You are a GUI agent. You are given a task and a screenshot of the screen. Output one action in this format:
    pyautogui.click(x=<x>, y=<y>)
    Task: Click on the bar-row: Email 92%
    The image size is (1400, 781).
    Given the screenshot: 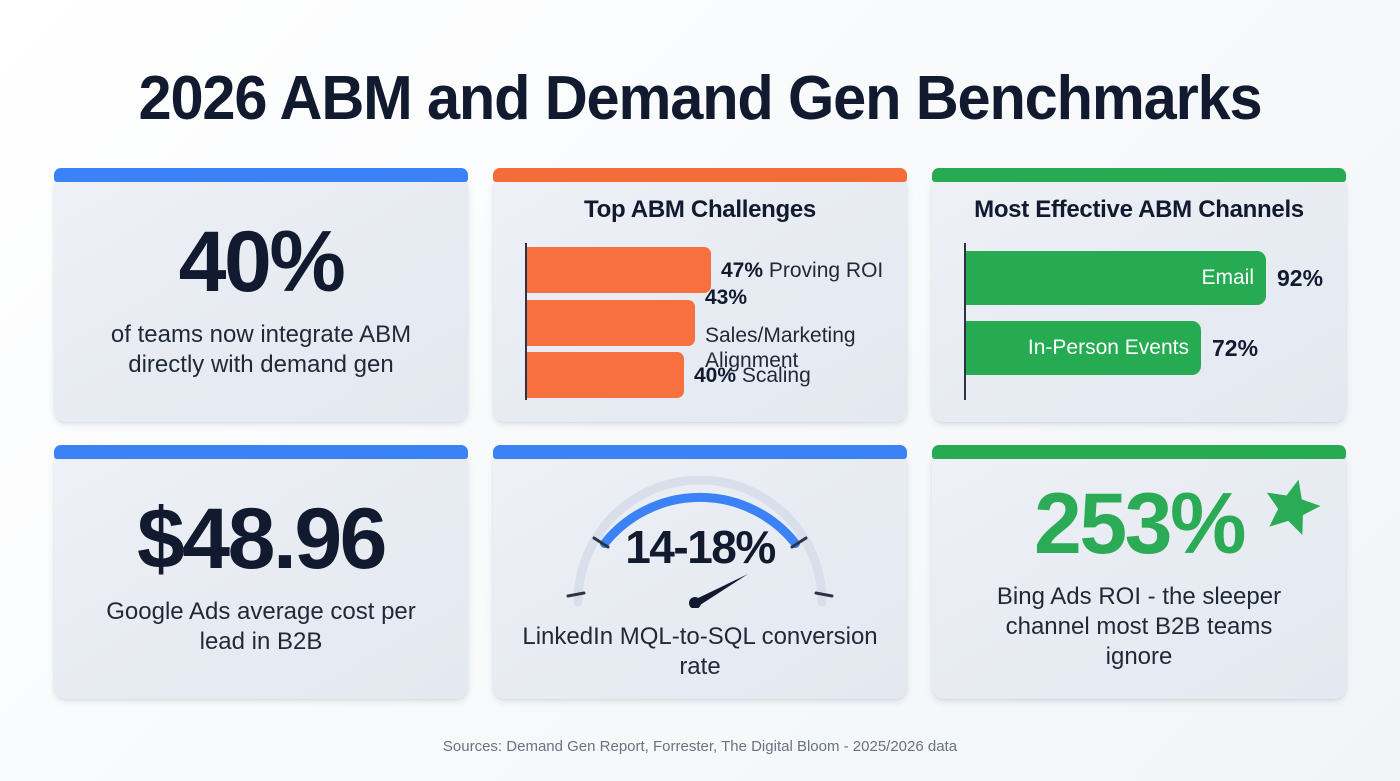 What is the action you would take?
    pyautogui.click(x=1146, y=278)
    